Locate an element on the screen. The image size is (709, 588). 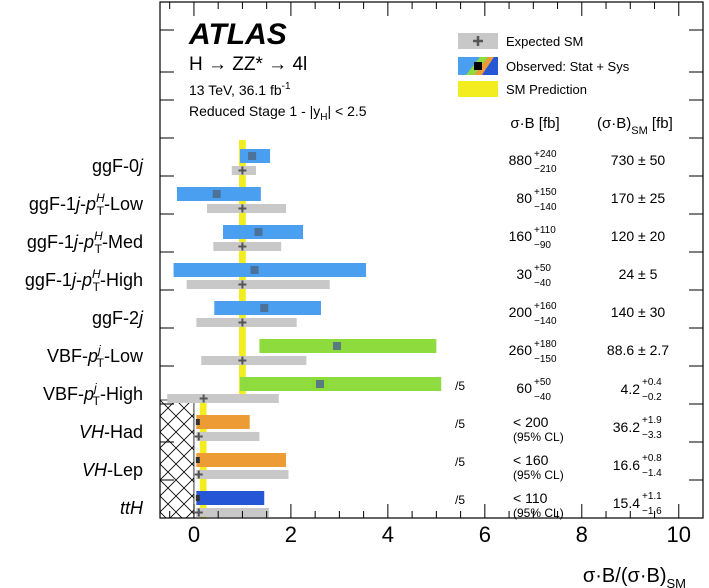
x-tick-label: 0 is located at coordinates (194, 534).